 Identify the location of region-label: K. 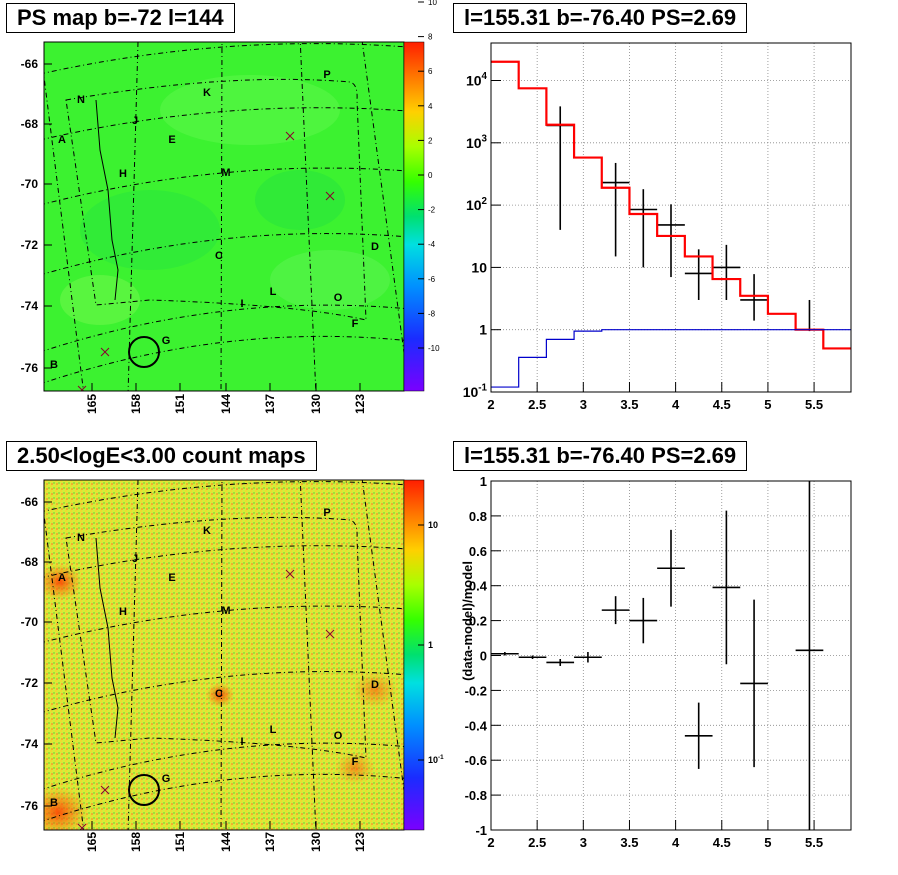
(207, 531).